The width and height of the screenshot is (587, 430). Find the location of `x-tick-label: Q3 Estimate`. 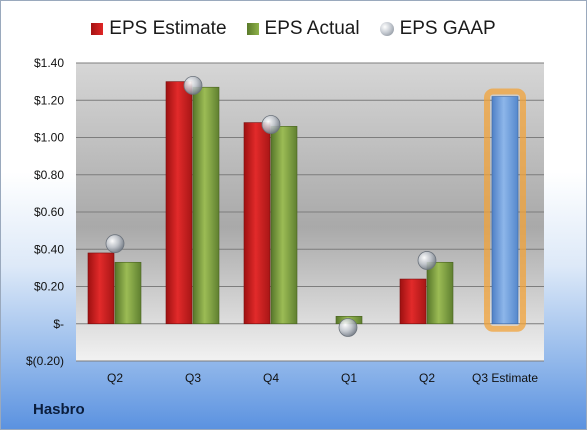

x-tick-label: Q3 Estimate is located at coordinates (505, 378).